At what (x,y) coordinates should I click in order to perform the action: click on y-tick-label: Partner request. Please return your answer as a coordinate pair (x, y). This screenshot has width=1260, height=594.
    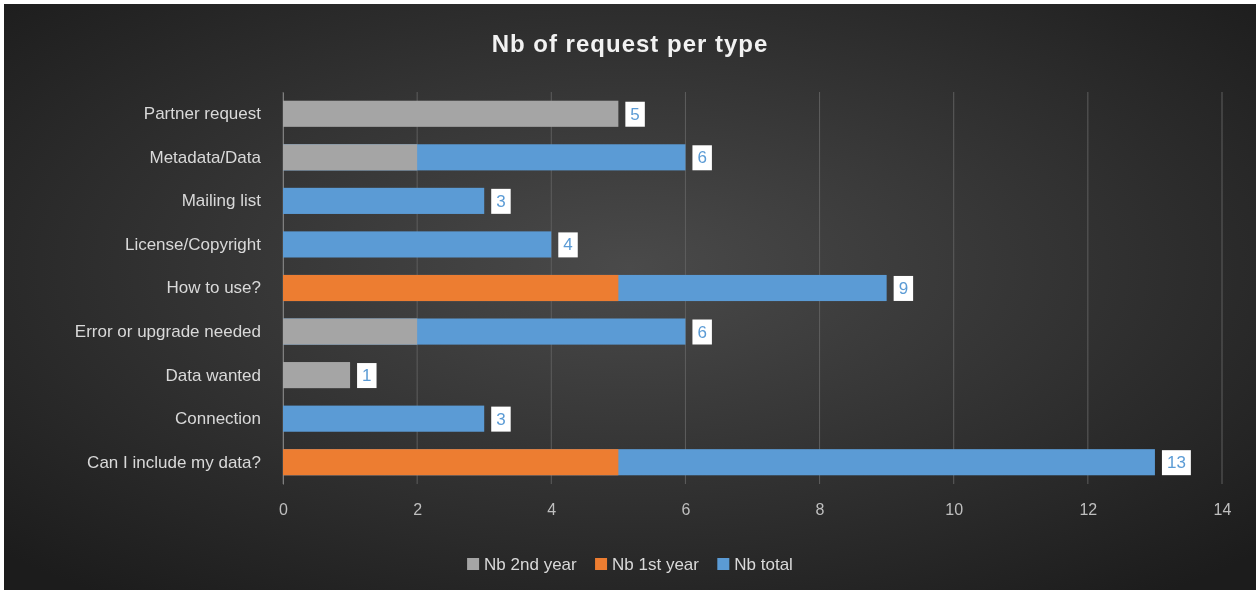
    Looking at the image, I should click on (202, 114).